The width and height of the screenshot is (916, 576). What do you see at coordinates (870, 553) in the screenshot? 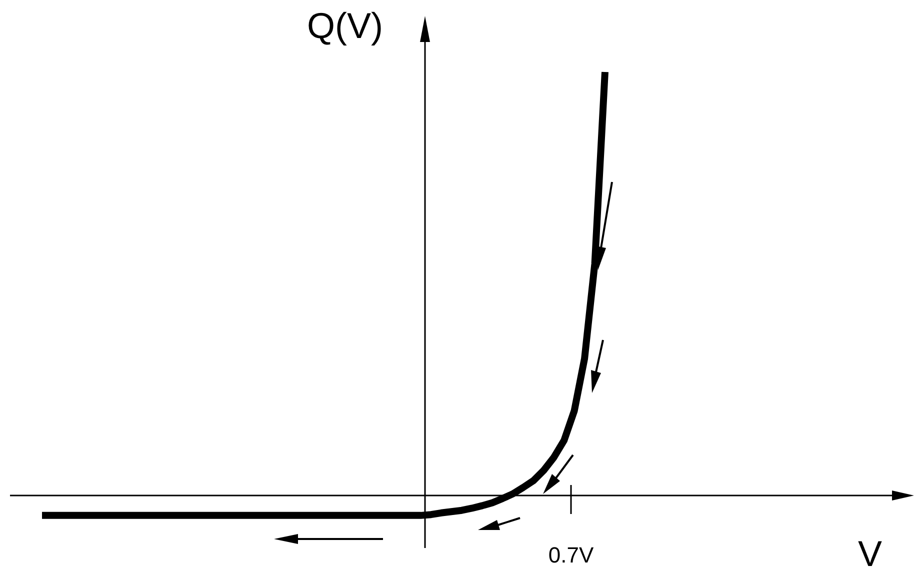
I see `text: V` at bounding box center [870, 553].